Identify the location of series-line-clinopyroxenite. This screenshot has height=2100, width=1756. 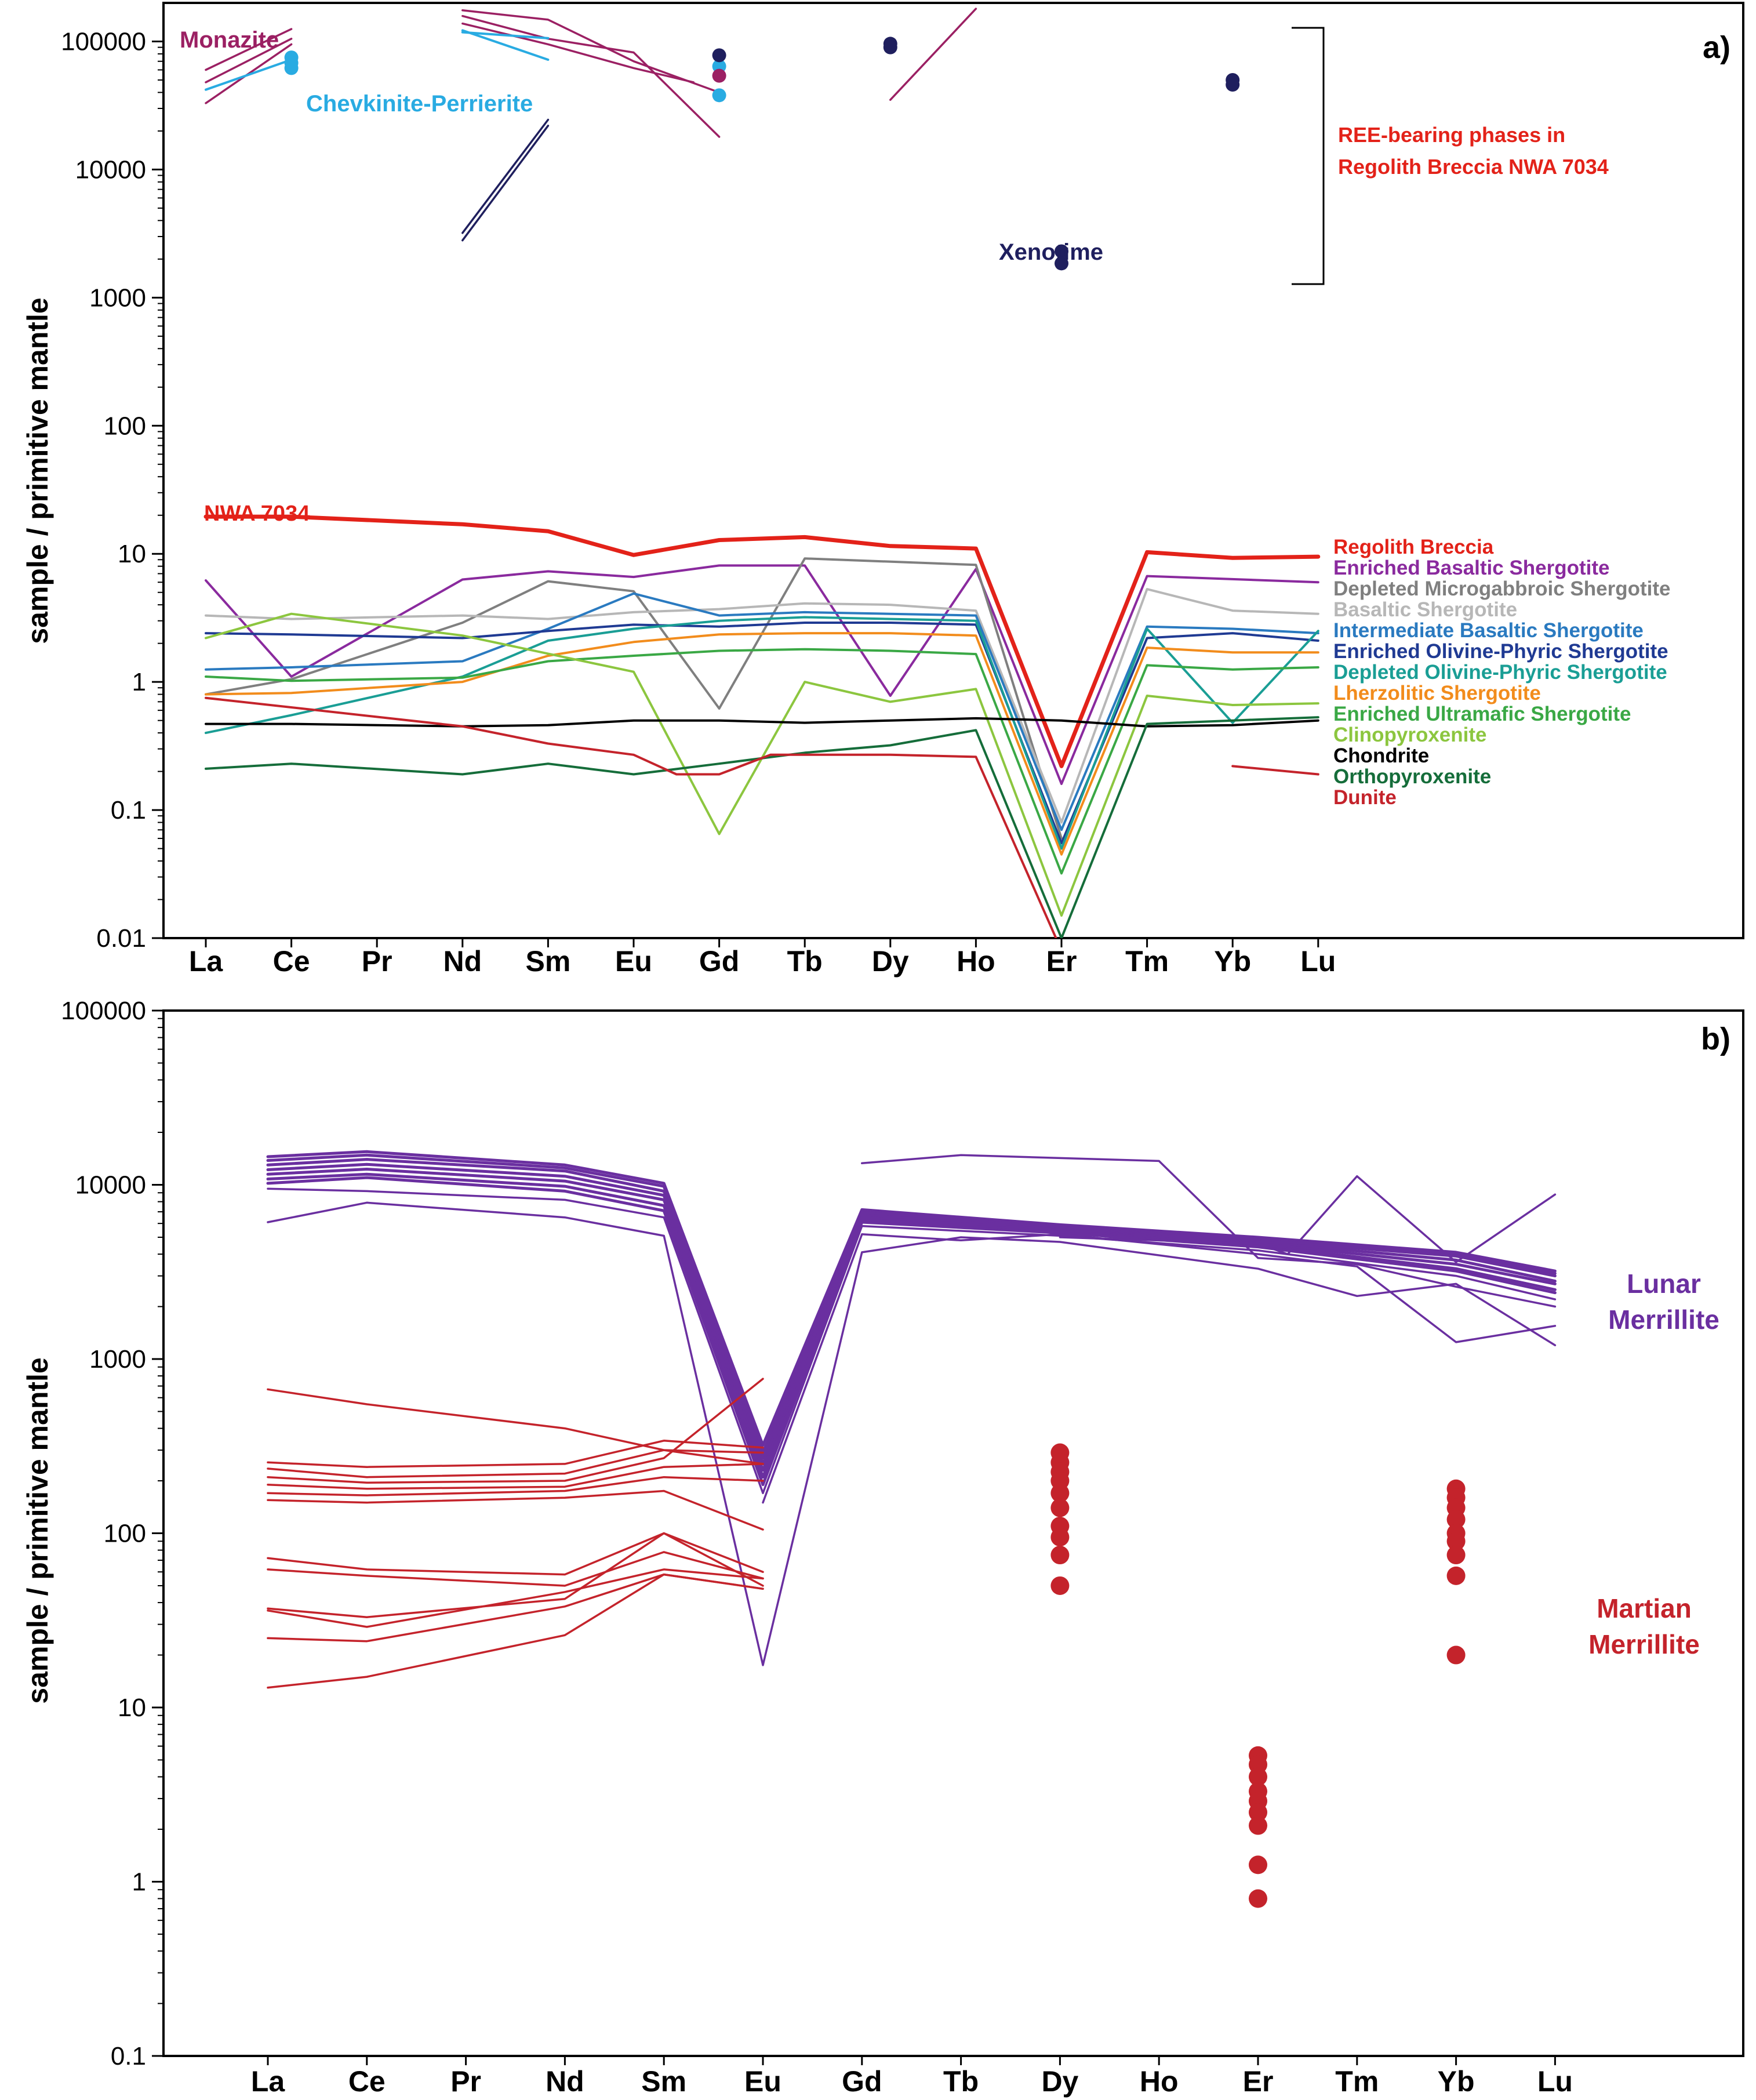
(762, 764).